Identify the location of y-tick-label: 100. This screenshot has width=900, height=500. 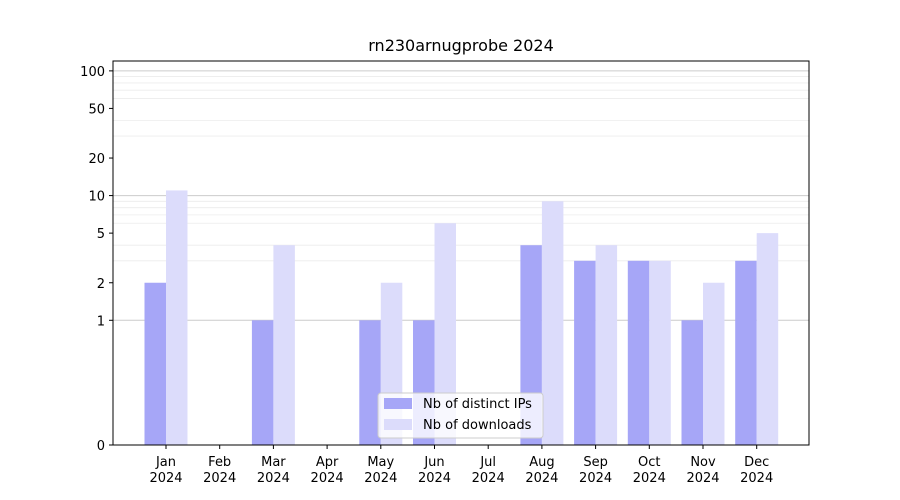
(92, 72).